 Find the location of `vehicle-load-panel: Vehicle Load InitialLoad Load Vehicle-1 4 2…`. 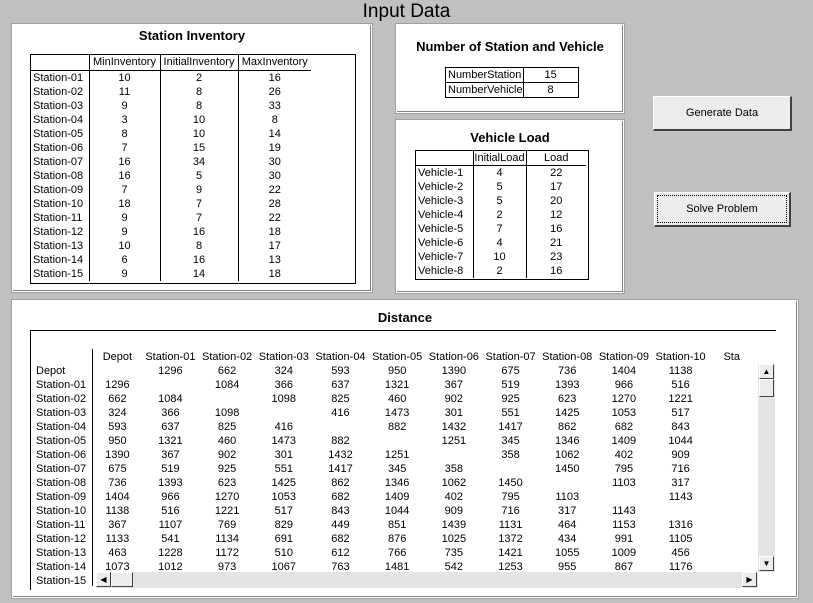

vehicle-load-panel: Vehicle Load InitialLoad Load Vehicle-1 4 2… is located at coordinates (510, 206).